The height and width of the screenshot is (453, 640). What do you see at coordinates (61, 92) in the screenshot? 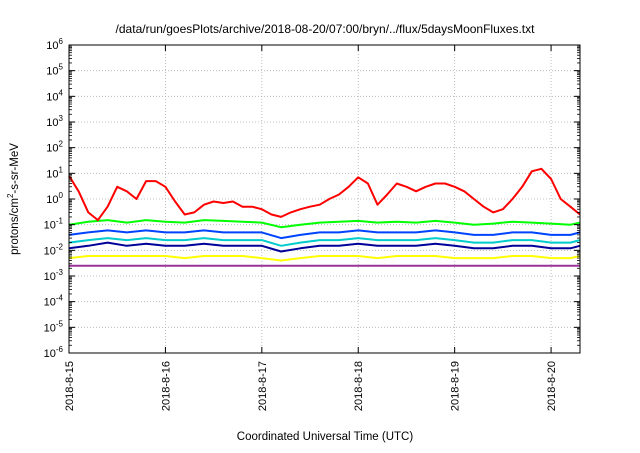
I see `y-tick-exponent: 4` at bounding box center [61, 92].